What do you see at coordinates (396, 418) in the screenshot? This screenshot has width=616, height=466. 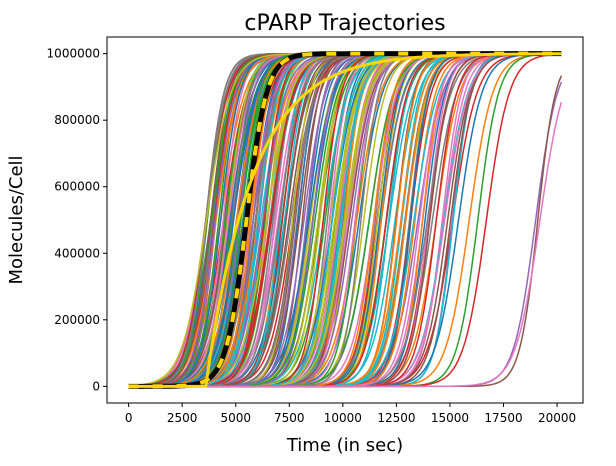 I see `x-tick-label: 12500` at bounding box center [396, 418].